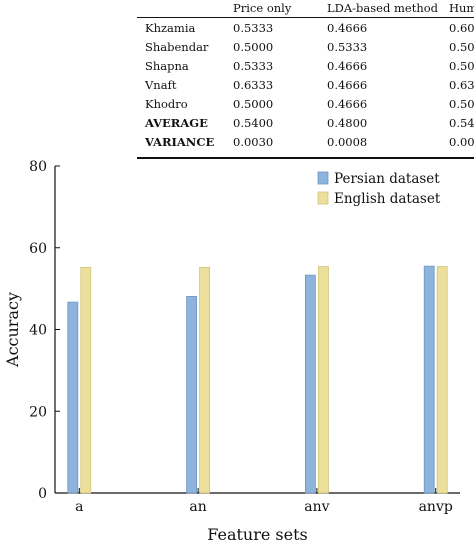 This screenshot has width=474, height=559. I want to click on table-cell: 0.0030, so click(253, 142).